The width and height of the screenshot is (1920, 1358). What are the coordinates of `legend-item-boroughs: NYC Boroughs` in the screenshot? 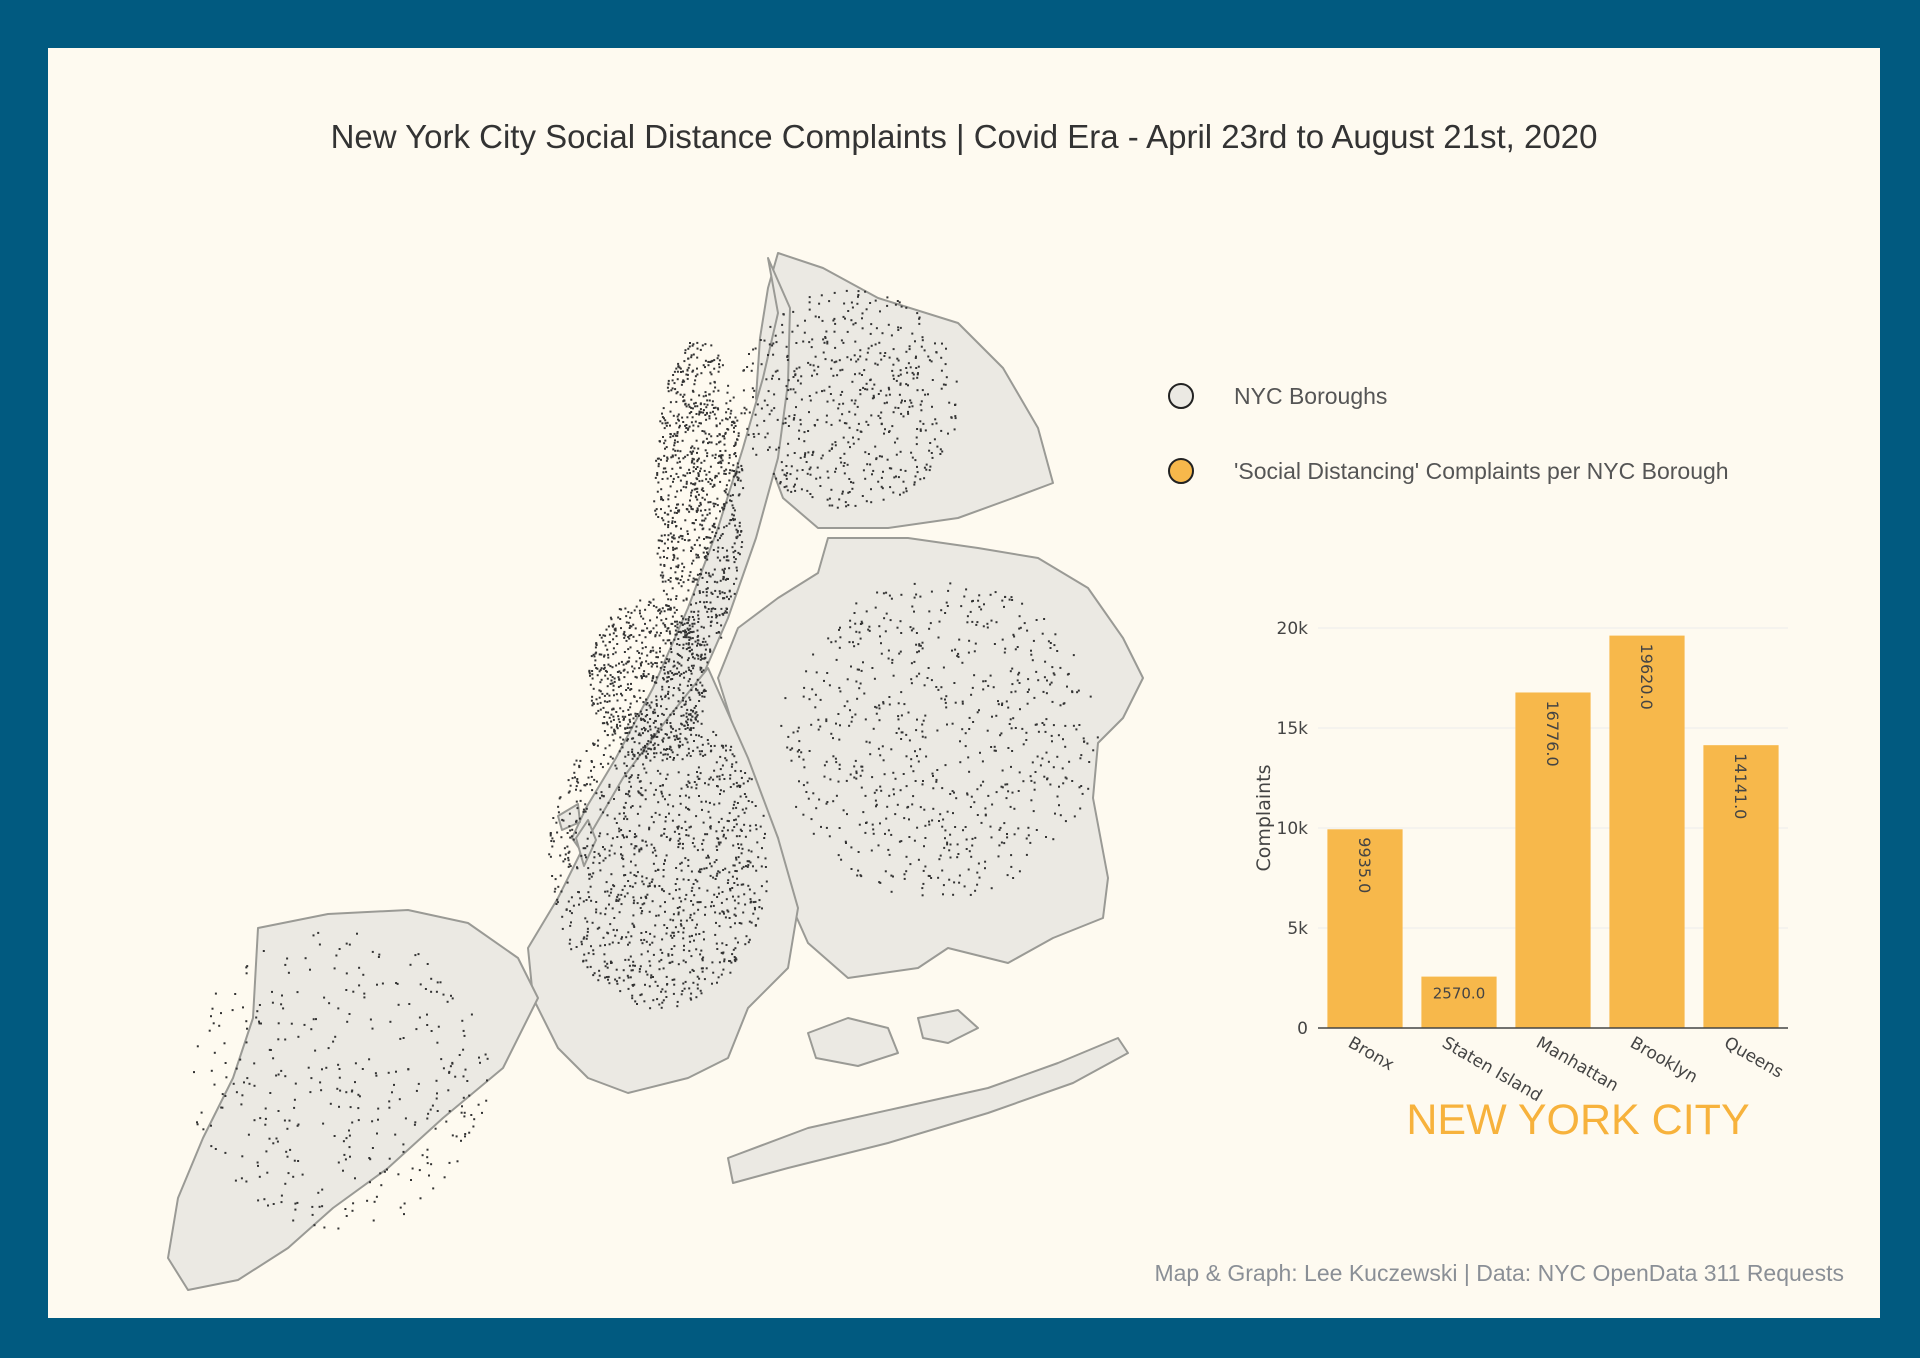 It's located at (1277, 396).